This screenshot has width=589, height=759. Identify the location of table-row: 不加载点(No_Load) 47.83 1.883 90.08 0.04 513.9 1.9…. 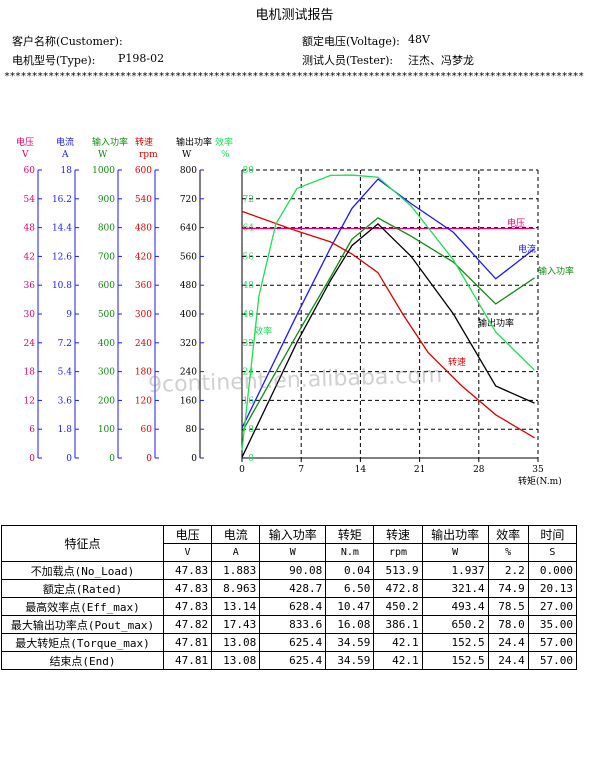
(289, 570).